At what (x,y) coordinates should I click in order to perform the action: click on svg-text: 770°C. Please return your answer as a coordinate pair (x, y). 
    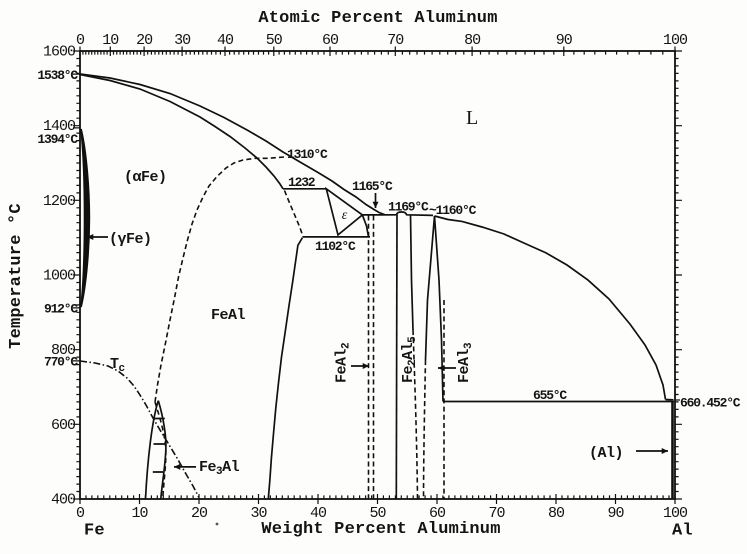
    Looking at the image, I should click on (61, 362).